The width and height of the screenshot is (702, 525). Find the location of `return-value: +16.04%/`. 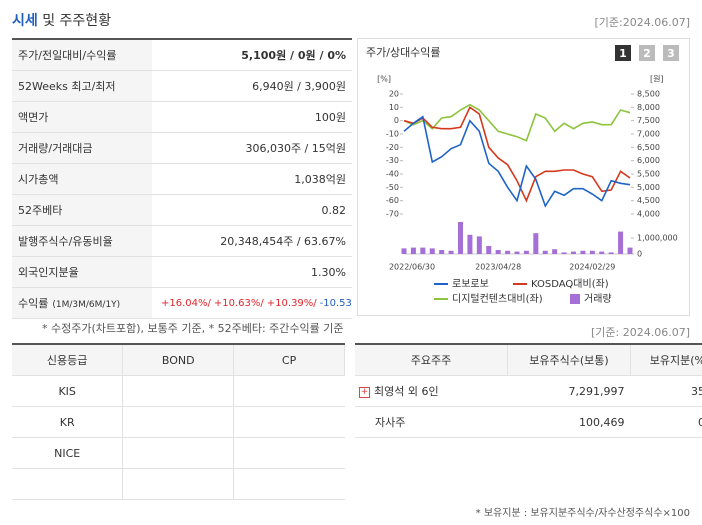

return-value: +16.04%/ is located at coordinates (186, 303).